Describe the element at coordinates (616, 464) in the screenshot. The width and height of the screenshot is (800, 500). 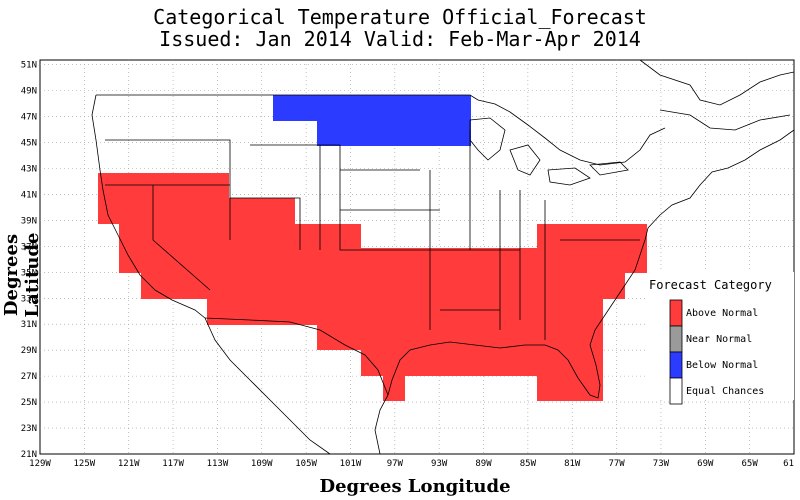
I see `x-tick-label: 77W` at that location.